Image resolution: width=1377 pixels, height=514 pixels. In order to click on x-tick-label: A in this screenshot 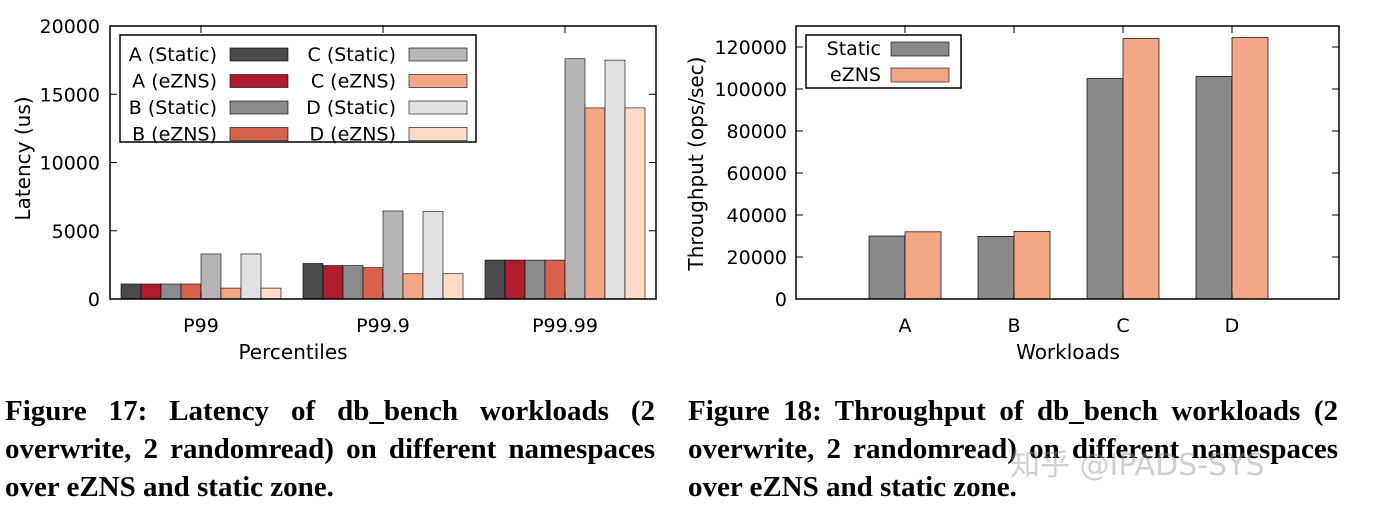, I will do `click(905, 326)`.